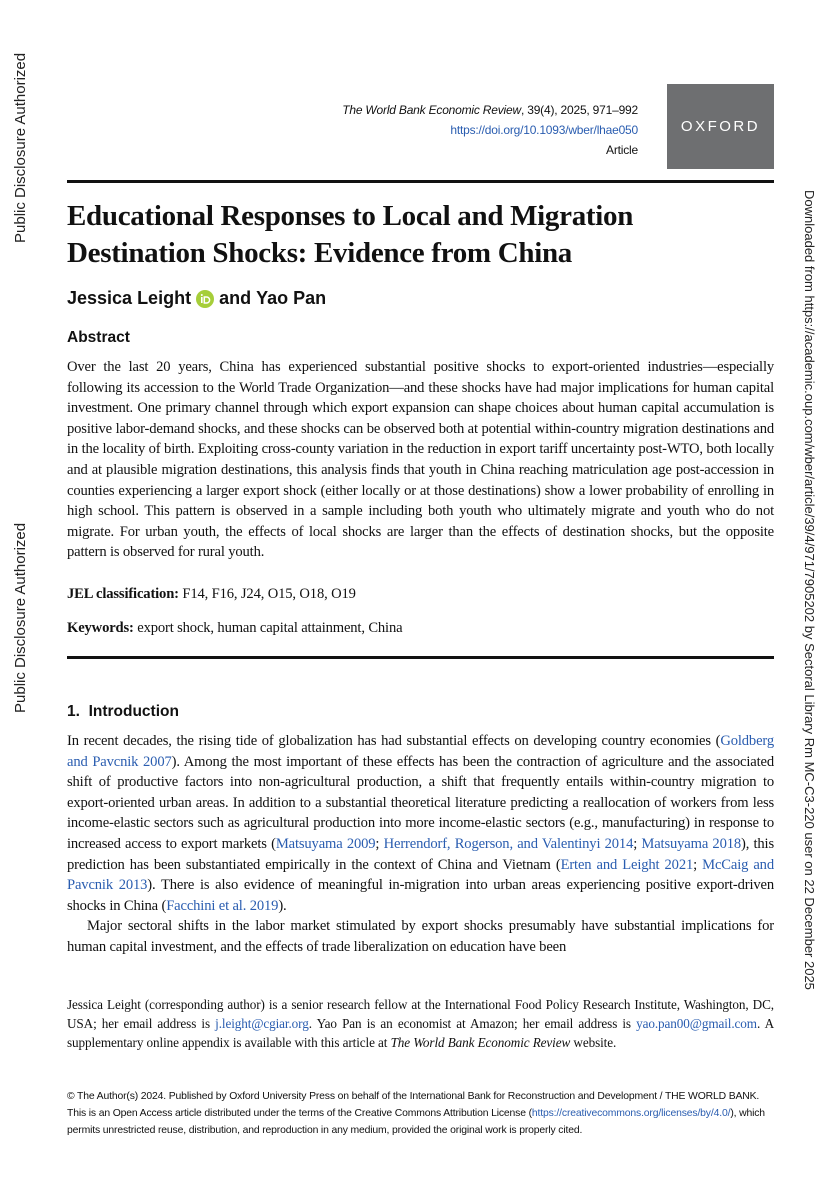 The height and width of the screenshot is (1200, 840). I want to click on orcid-icon, so click(205, 298).